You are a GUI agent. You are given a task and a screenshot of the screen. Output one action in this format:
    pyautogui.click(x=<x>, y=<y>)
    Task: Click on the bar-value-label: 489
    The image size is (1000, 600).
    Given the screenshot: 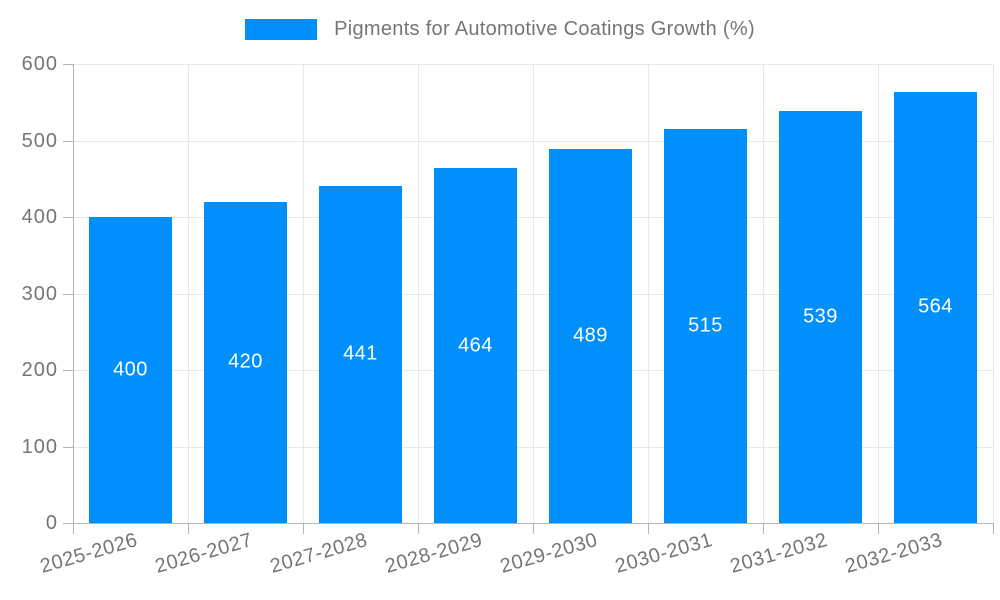 What is the action you would take?
    pyautogui.click(x=590, y=335)
    